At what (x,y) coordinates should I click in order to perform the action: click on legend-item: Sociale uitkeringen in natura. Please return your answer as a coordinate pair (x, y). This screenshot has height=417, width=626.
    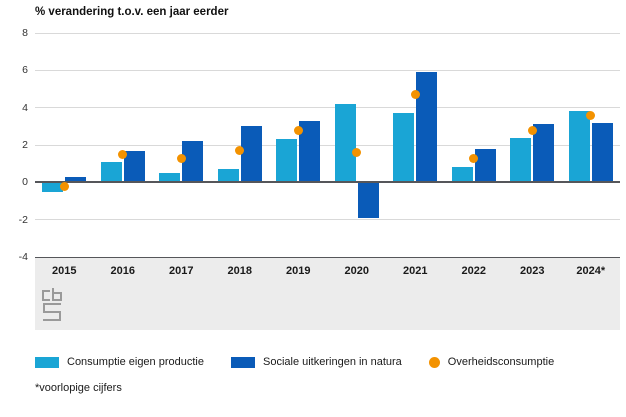
    Looking at the image, I should click on (316, 362).